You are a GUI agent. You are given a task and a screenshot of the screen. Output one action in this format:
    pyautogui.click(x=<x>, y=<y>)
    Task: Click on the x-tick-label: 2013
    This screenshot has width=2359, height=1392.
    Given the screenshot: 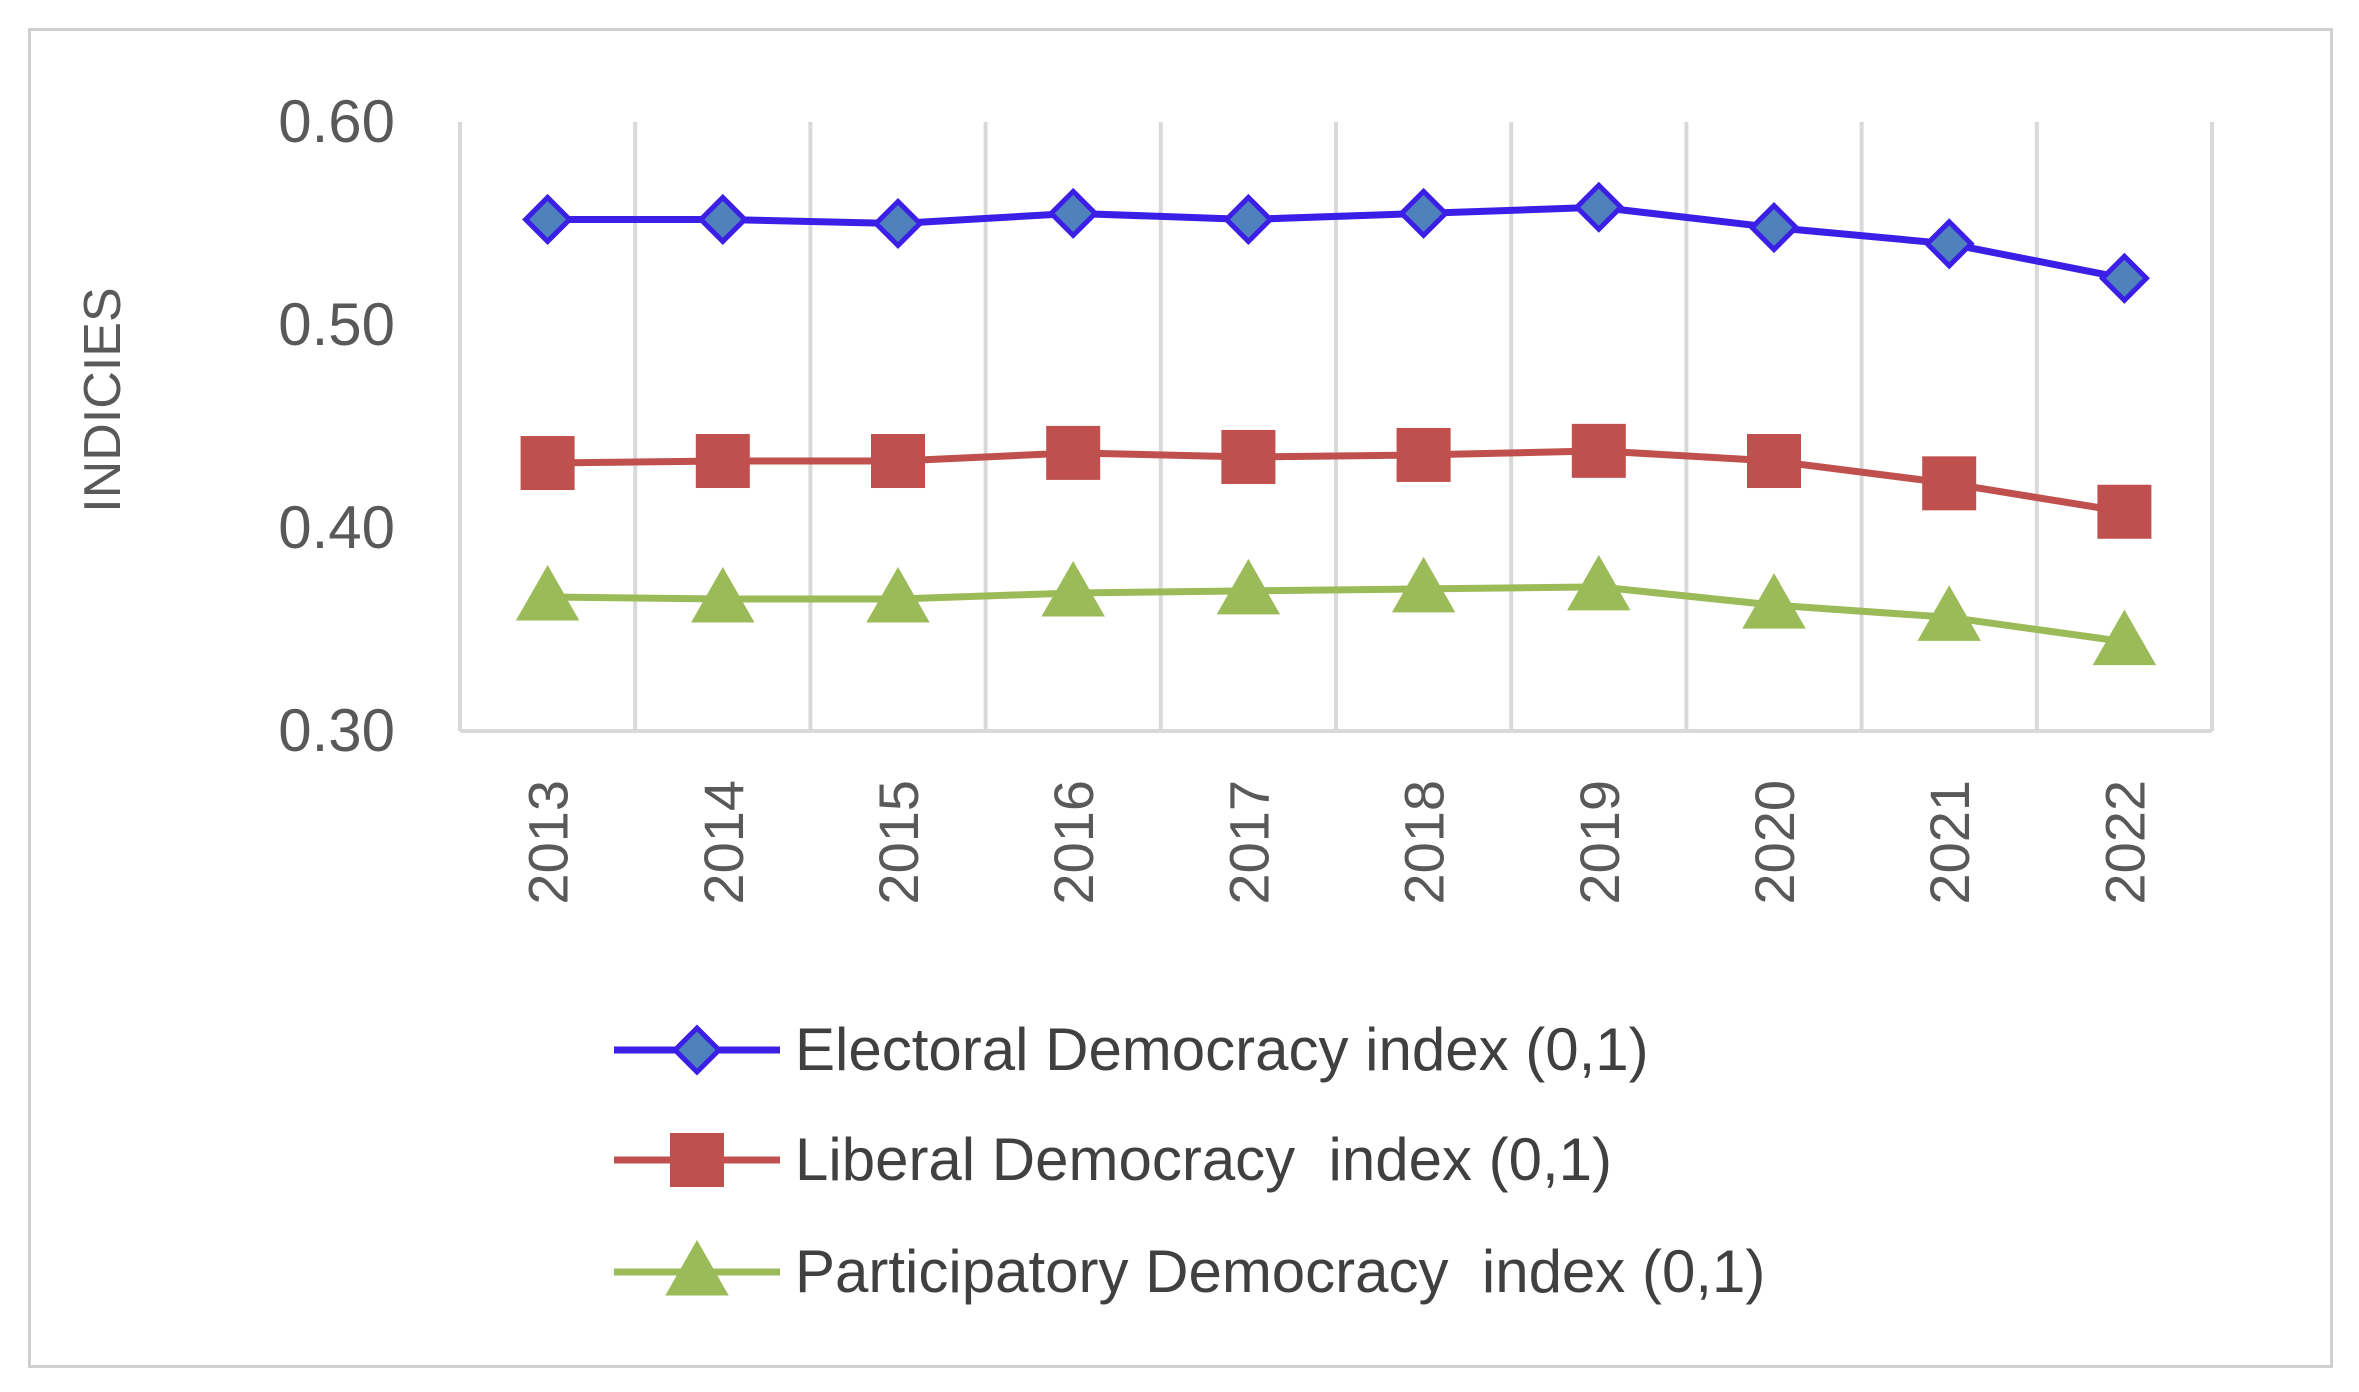 What is the action you would take?
    pyautogui.click(x=548, y=842)
    